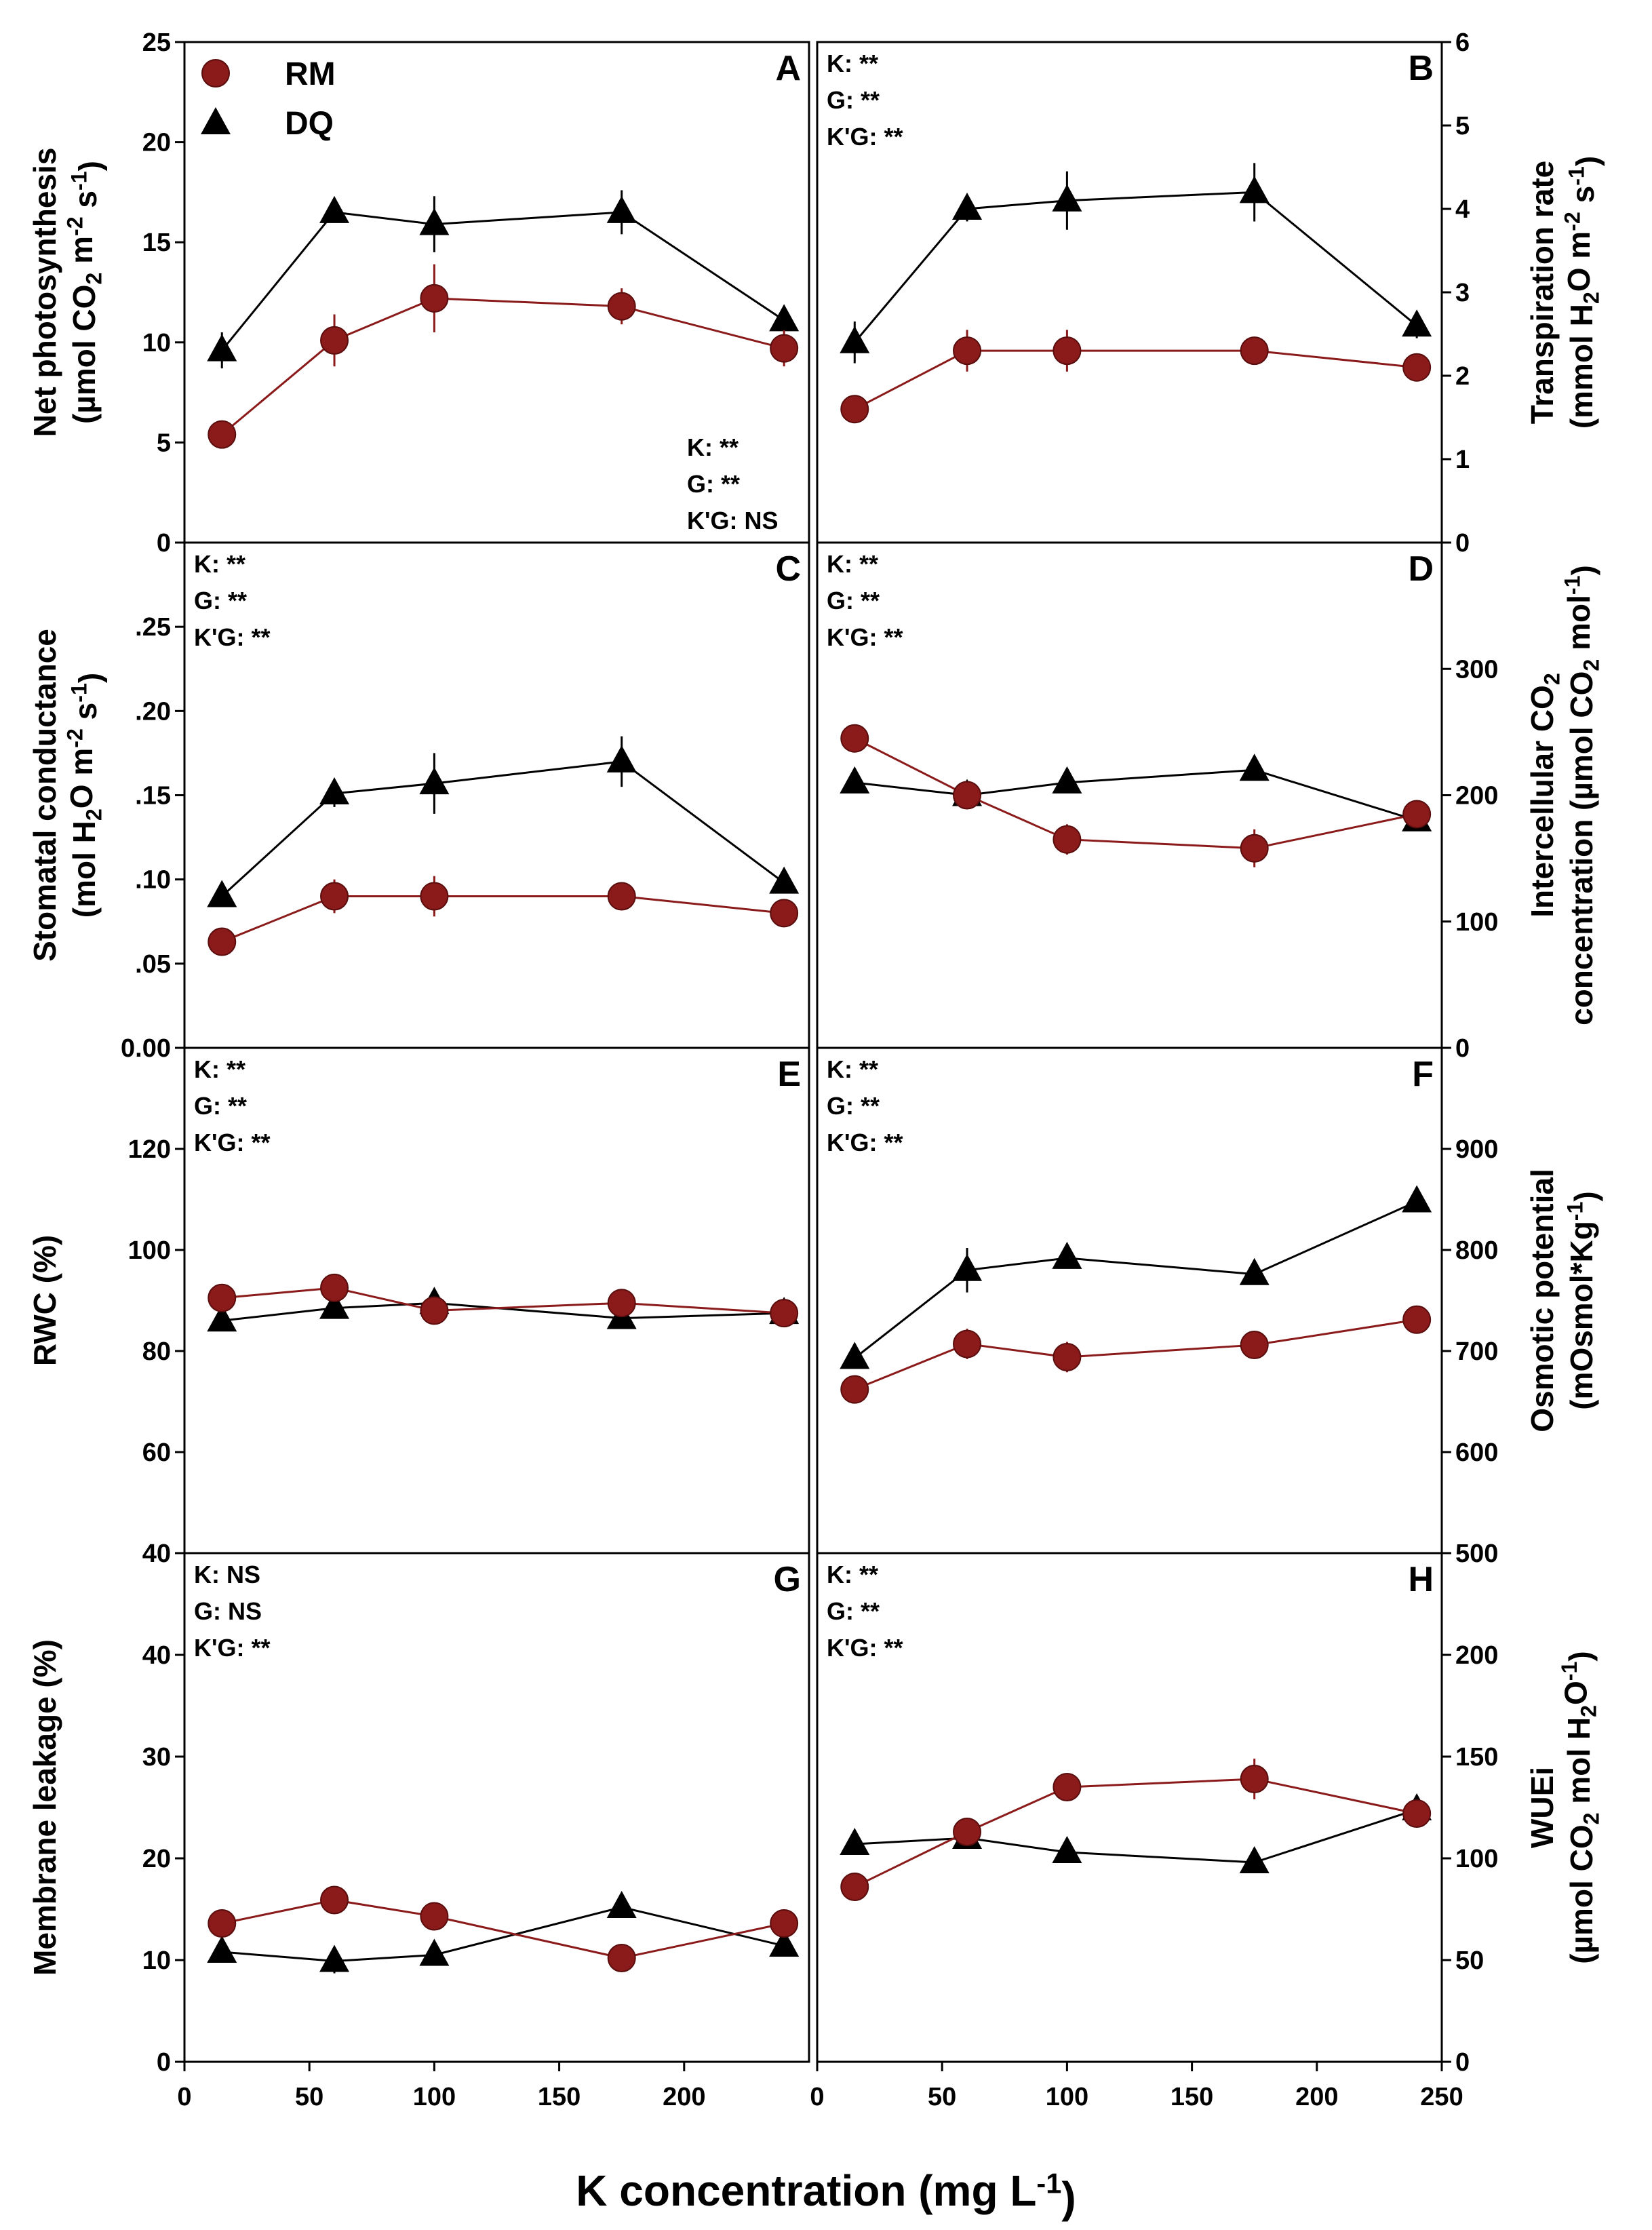 The height and width of the screenshot is (2230, 1652). What do you see at coordinates (44, 292) in the screenshot?
I see `y-axis-title: Net photosynthesis` at bounding box center [44, 292].